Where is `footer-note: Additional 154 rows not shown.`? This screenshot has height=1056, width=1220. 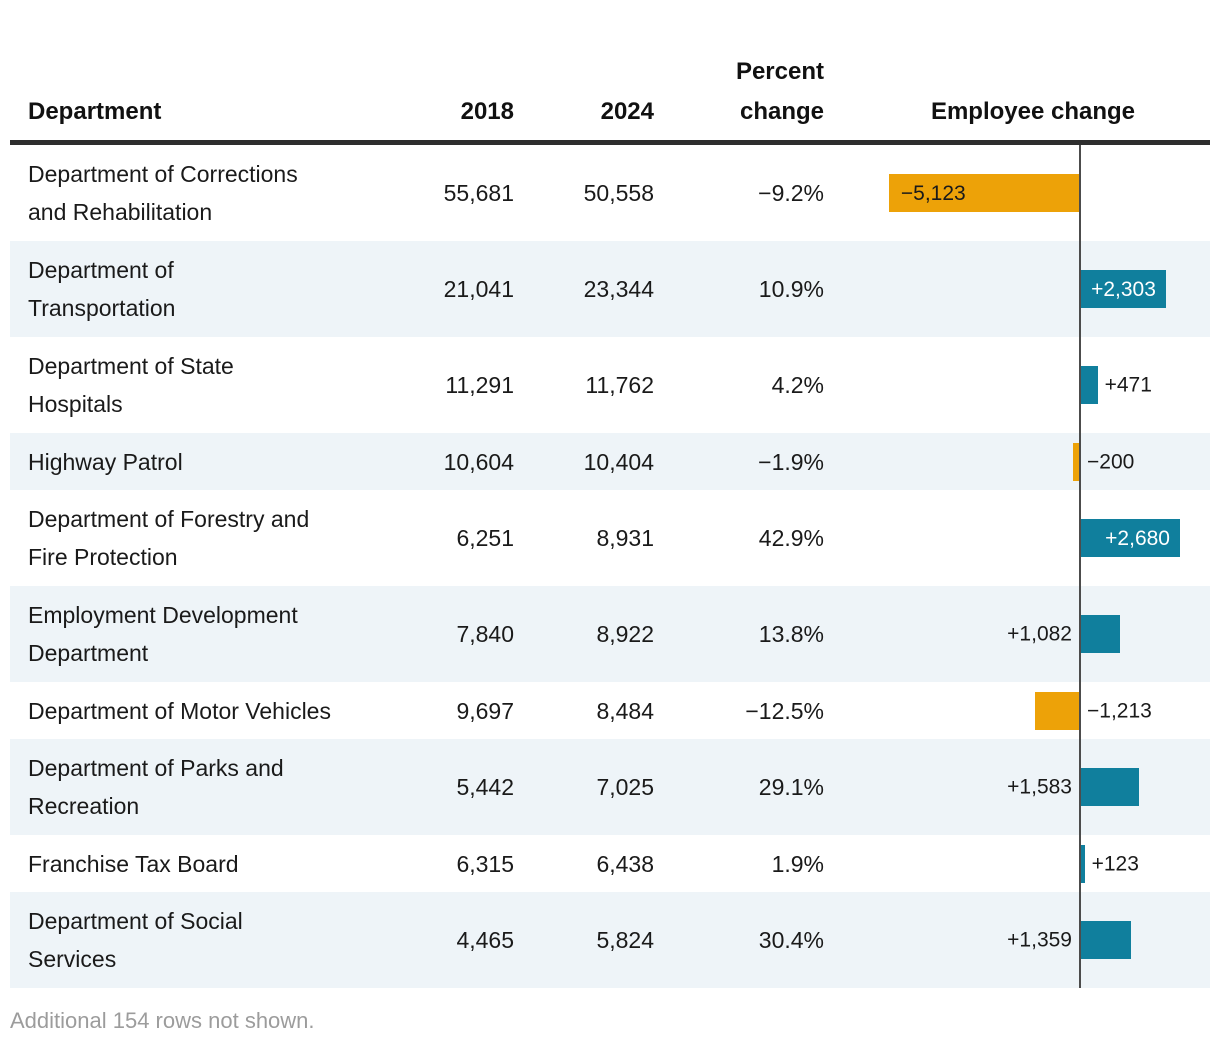 footer-note: Additional 154 rows not shown. is located at coordinates (162, 1020).